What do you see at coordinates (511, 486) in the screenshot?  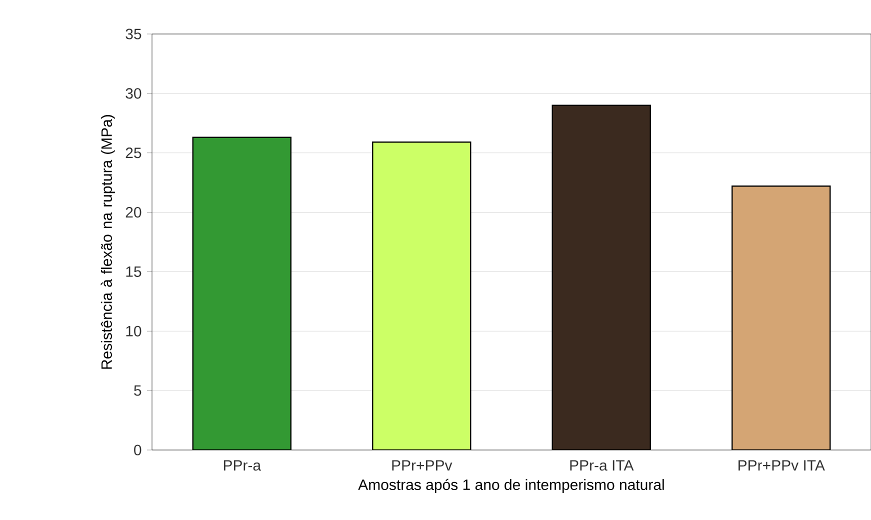 I see `x-axis-title: Amostras após 1 ano de intemperismo natural` at bounding box center [511, 486].